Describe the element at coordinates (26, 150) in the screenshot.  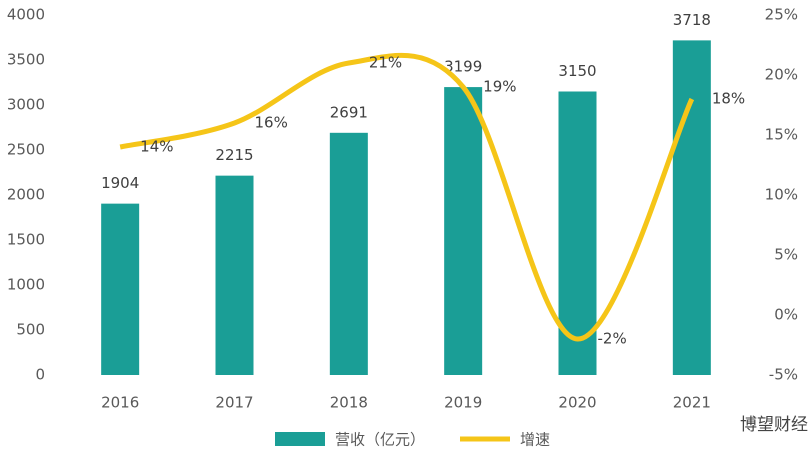
I see `y-tick-label: 2500` at that location.